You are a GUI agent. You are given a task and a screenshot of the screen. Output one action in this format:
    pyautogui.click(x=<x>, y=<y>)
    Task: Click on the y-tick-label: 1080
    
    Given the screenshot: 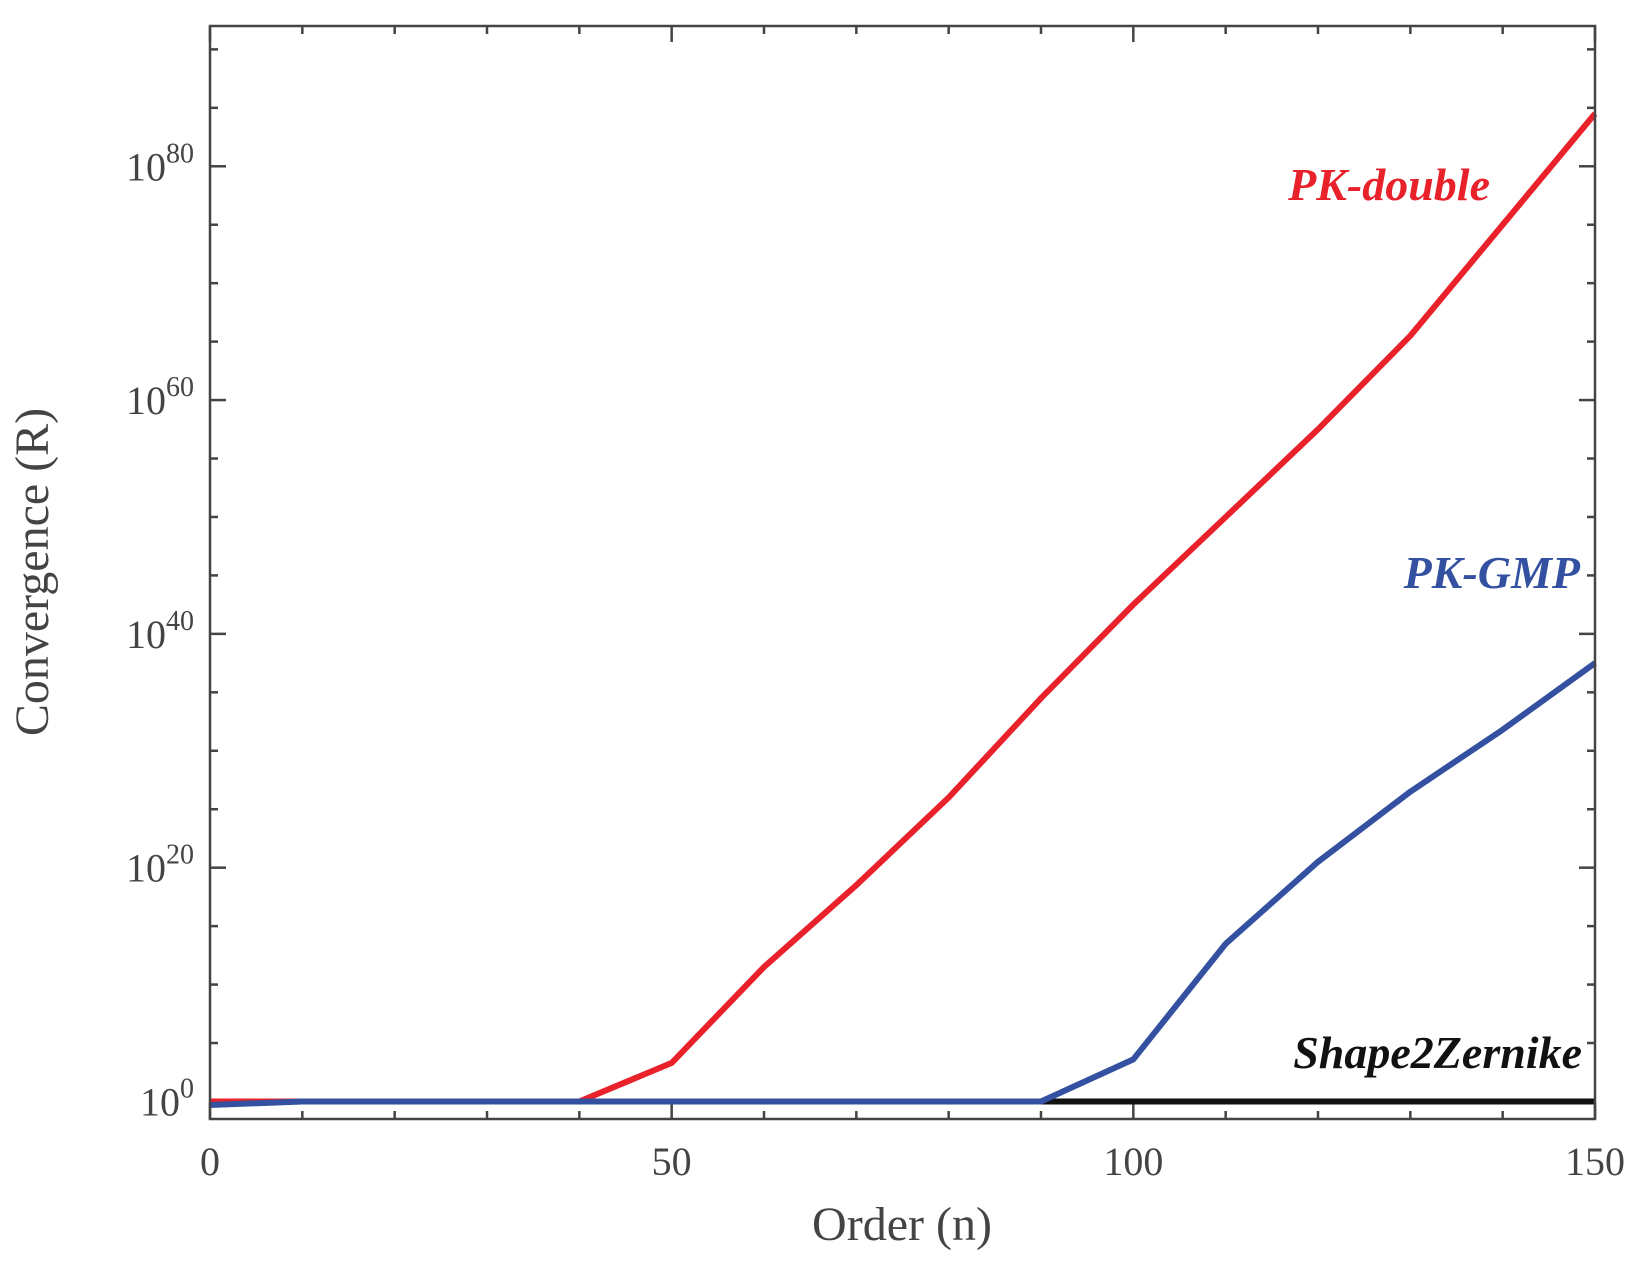 What is the action you would take?
    pyautogui.click(x=160, y=163)
    